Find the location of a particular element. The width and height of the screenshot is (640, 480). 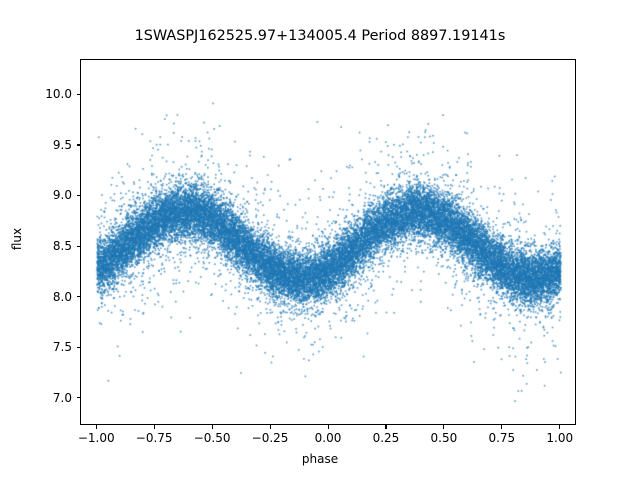

y-tick-label: 7.5 is located at coordinates (62, 347).